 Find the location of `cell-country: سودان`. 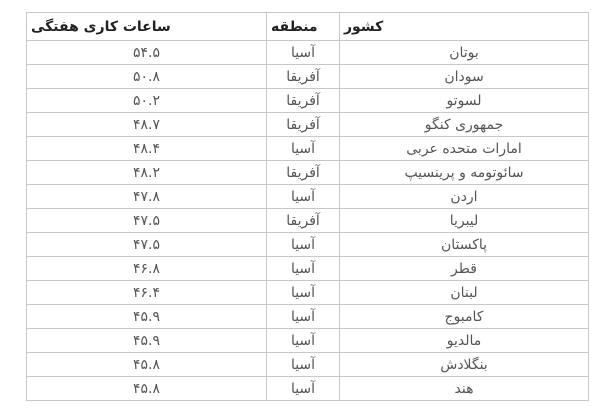

cell-country: سودان is located at coordinates (464, 76).